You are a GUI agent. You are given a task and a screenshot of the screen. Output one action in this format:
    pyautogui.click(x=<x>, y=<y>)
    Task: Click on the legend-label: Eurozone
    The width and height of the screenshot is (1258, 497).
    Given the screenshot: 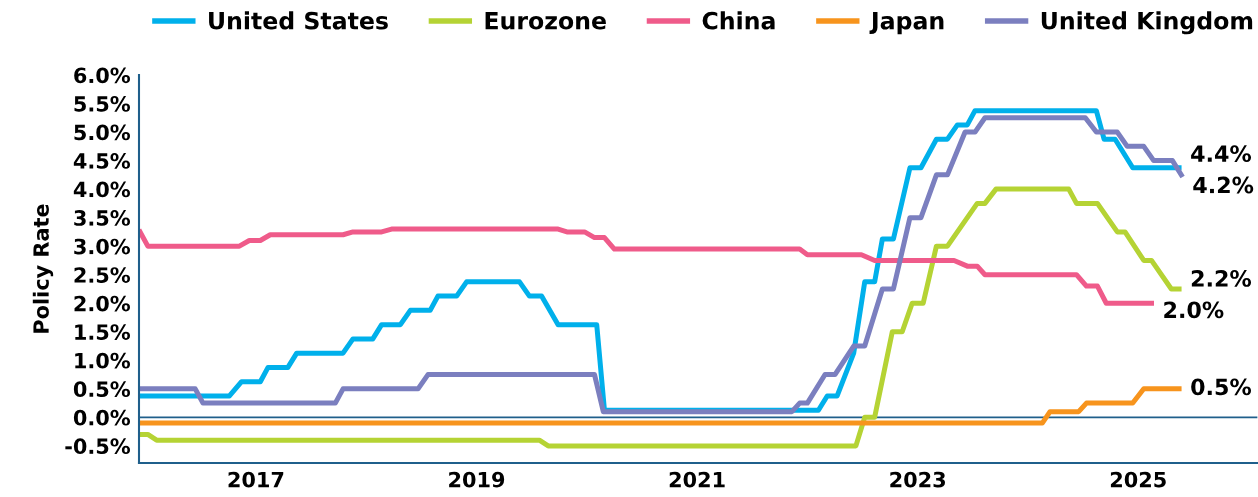 What is the action you would take?
    pyautogui.click(x=545, y=21)
    